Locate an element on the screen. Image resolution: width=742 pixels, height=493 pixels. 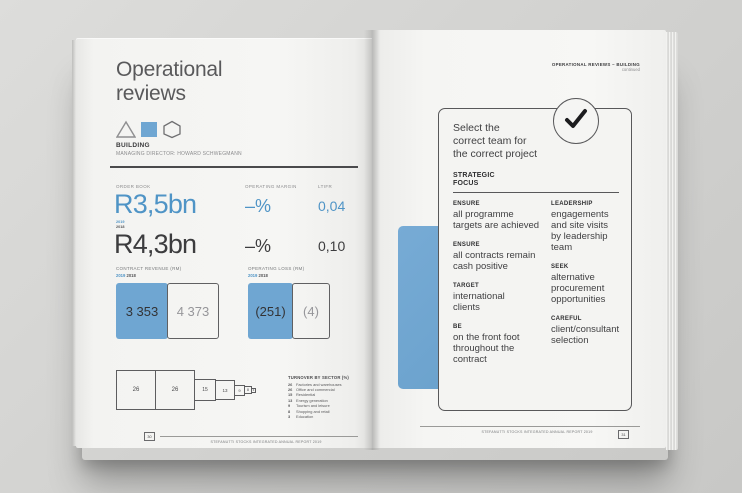
callout-line1: Select the is located at coordinates (476, 128).